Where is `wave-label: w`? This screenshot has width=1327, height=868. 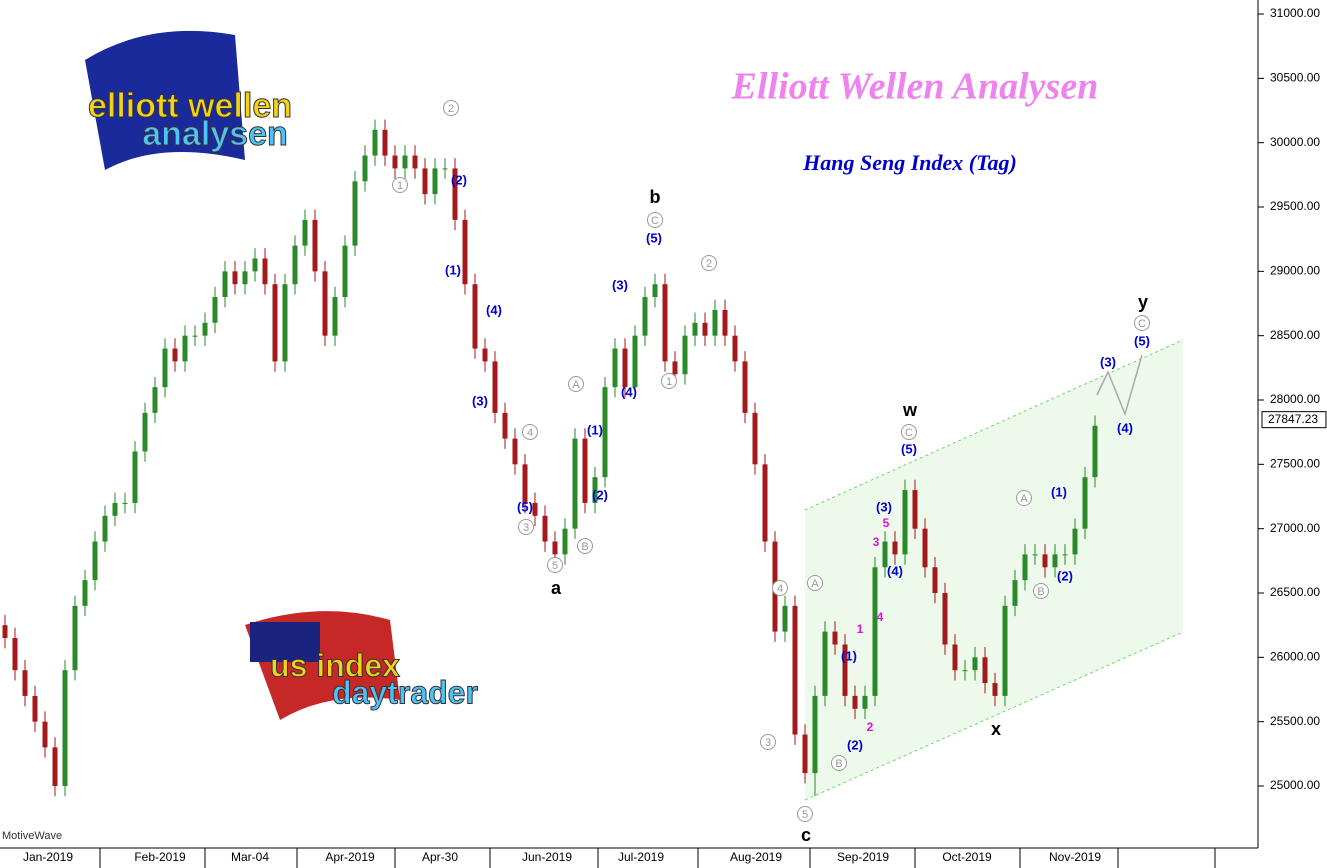
wave-label: w is located at coordinates (910, 410).